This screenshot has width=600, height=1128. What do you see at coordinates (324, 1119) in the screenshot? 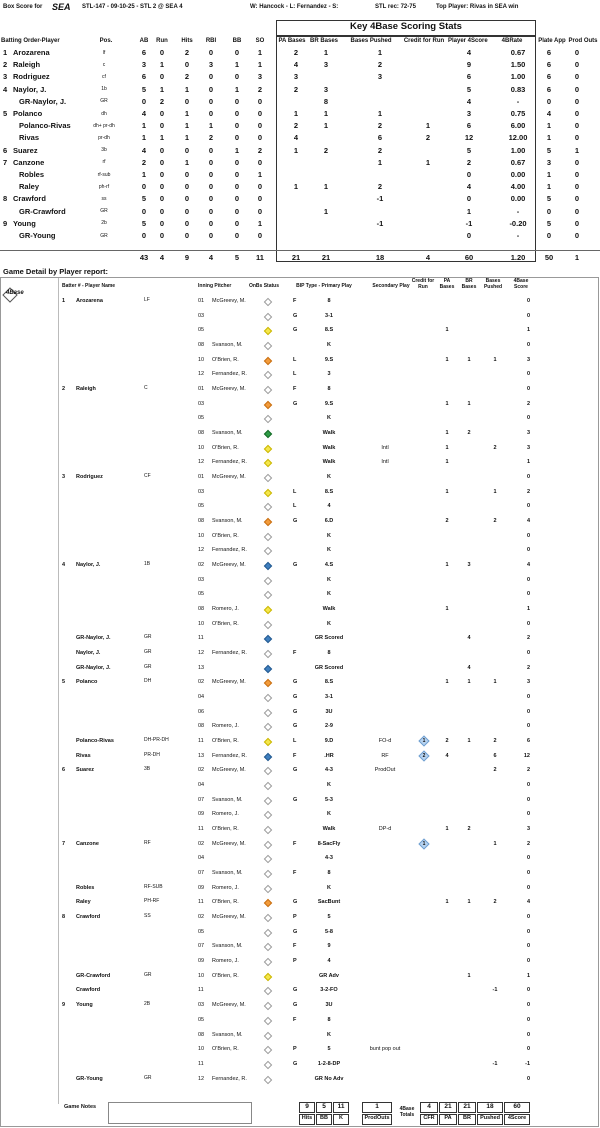
I see `label-bb: BB` at bounding box center [324, 1119].